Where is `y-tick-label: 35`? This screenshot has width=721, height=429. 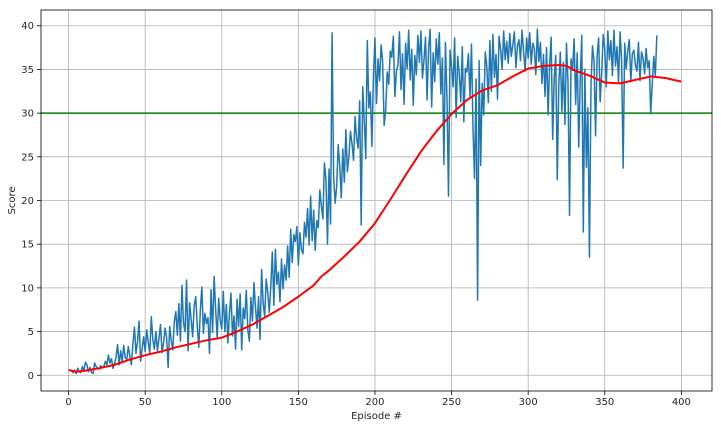
y-tick-label: 35 is located at coordinates (27, 70).